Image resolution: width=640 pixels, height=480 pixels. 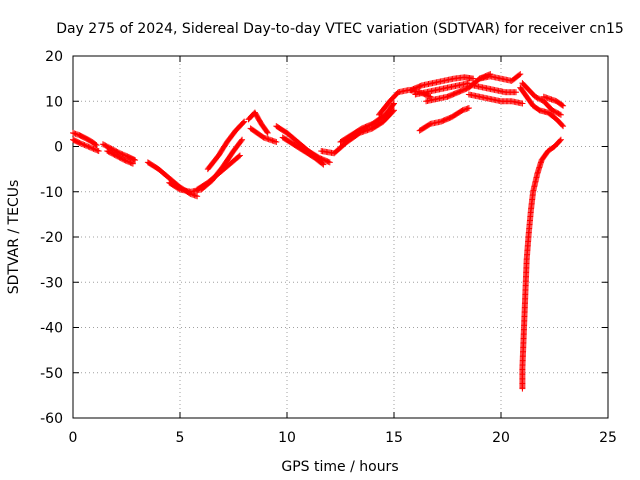 What do you see at coordinates (51, 374) in the screenshot?
I see `y-tick-label: -50` at bounding box center [51, 374].